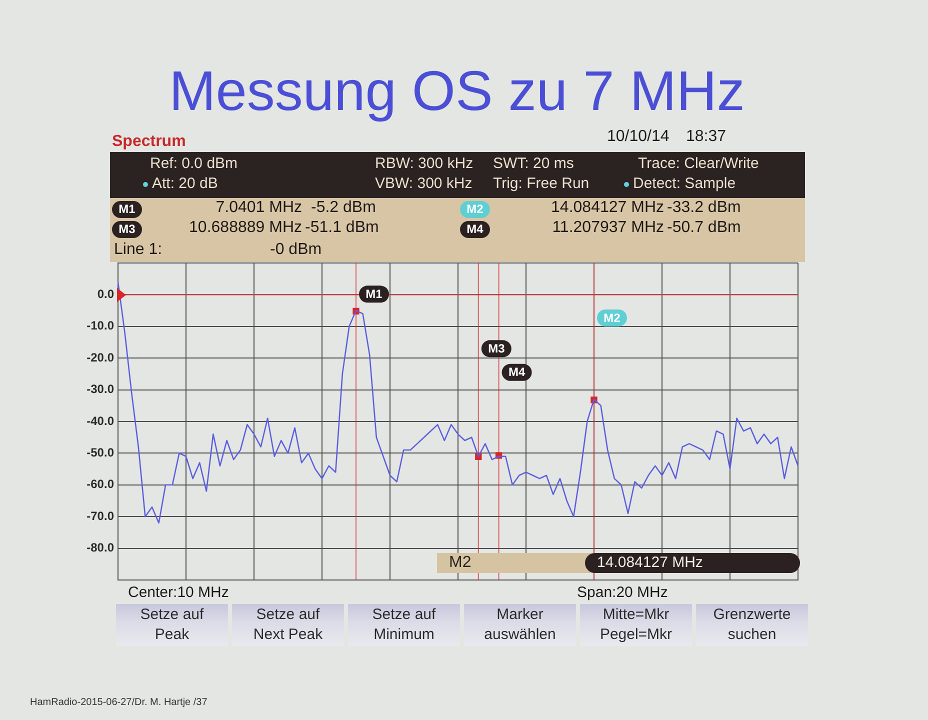 This screenshot has width=928, height=720. Describe the element at coordinates (100, 421) in the screenshot. I see `y-tick-label: -40.0` at that location.